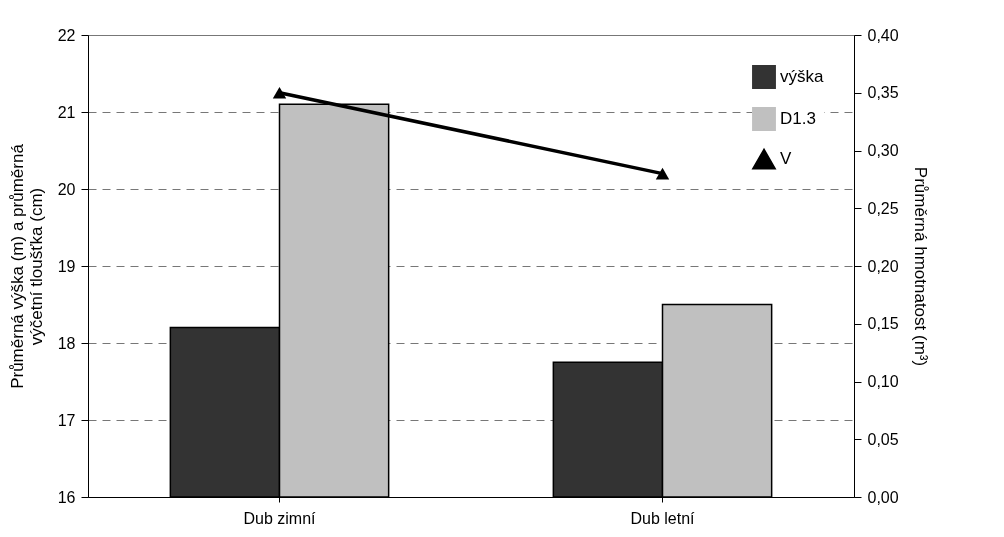 Image resolution: width=1004 pixels, height=537 pixels. What do you see at coordinates (883, 497) in the screenshot?
I see `y2-tick-label: 0,00` at bounding box center [883, 497].